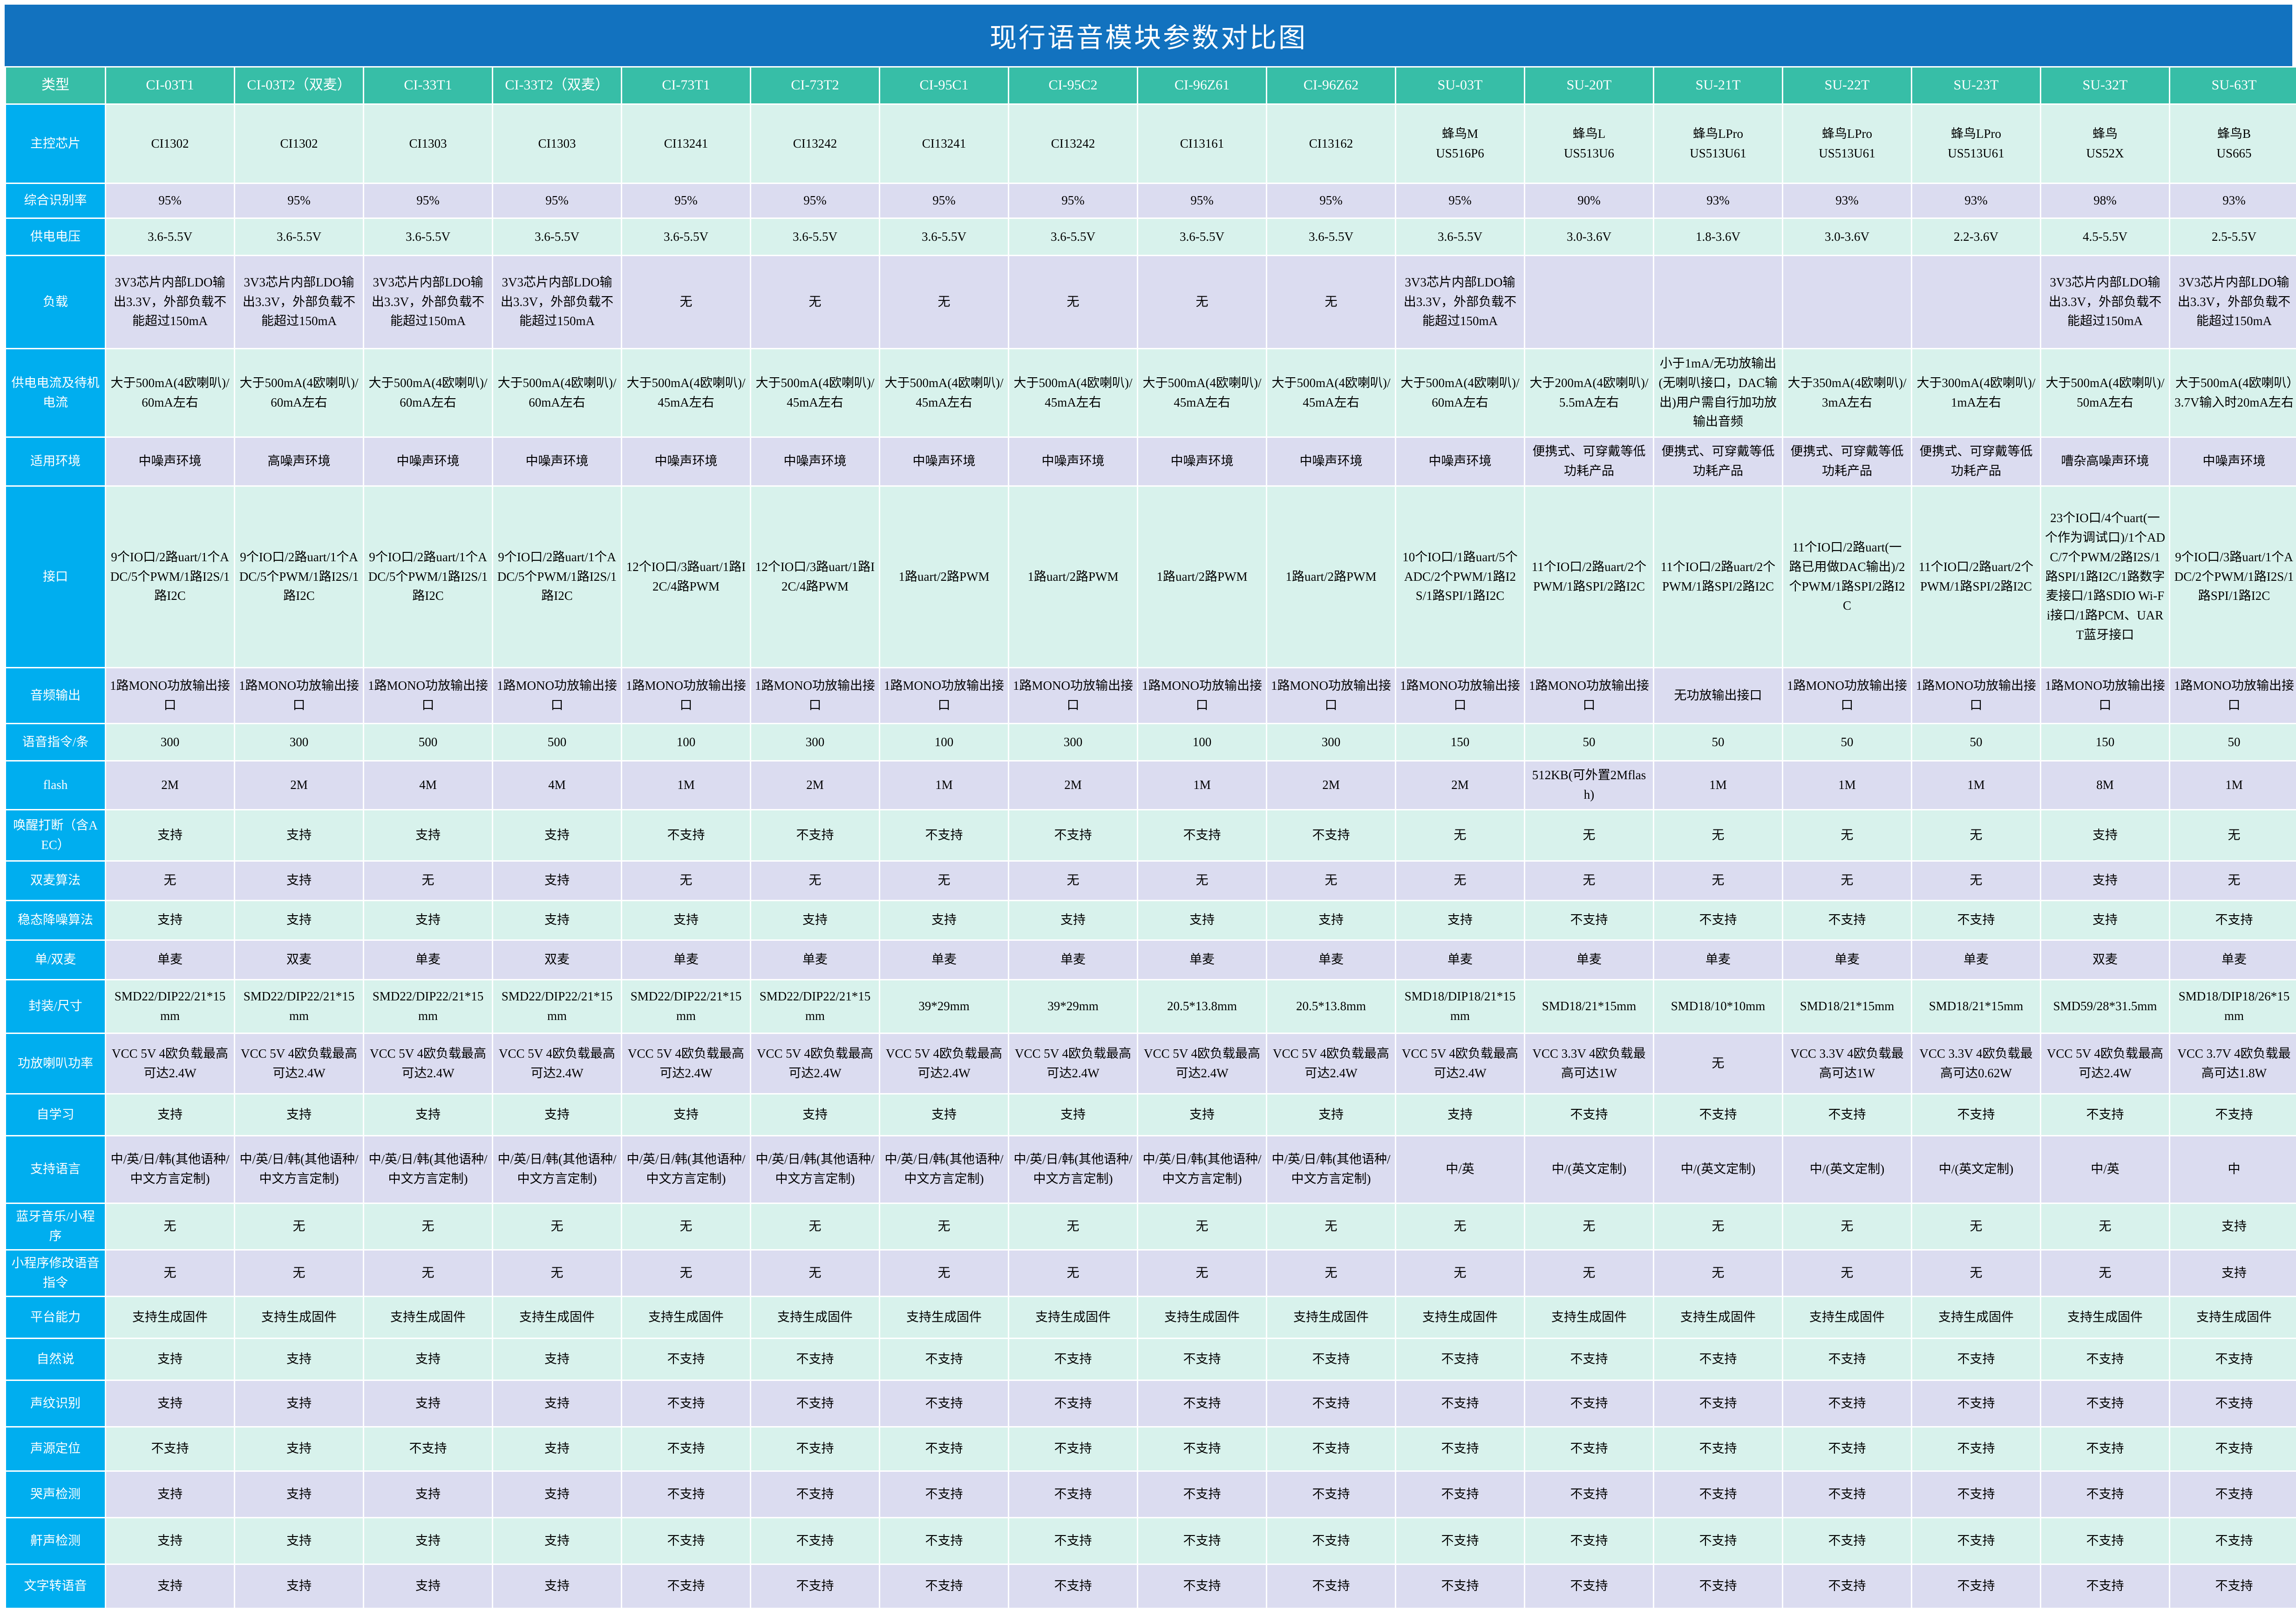  I want to click on row-label: 哭声检测, so click(55, 1494).